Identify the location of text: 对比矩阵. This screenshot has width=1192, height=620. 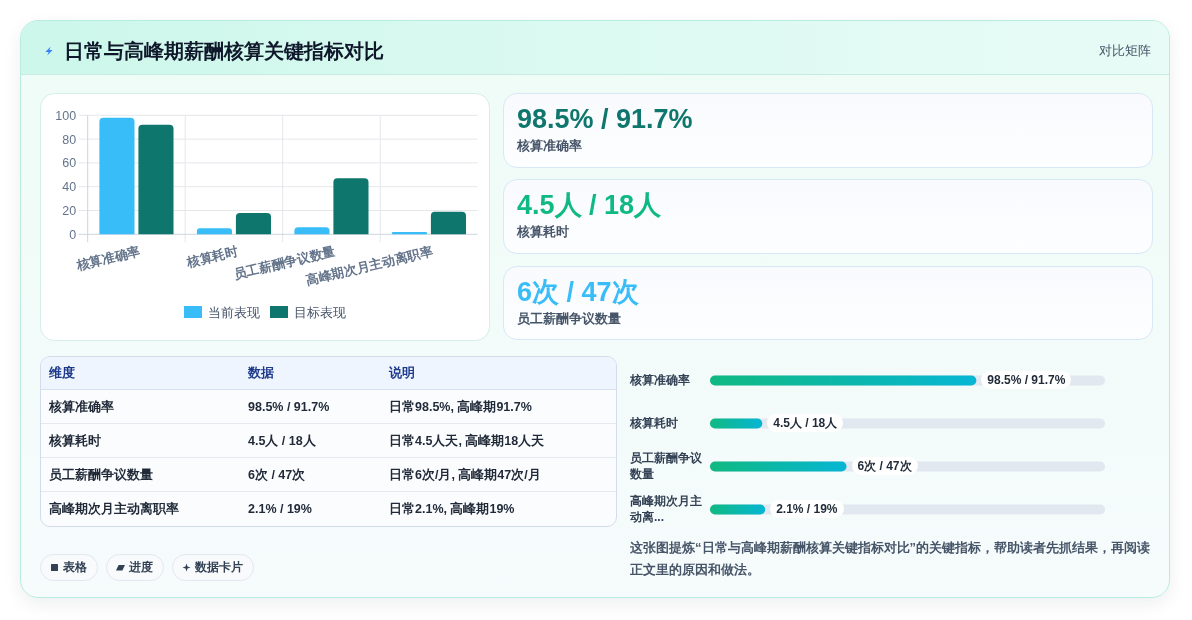
(1125, 51).